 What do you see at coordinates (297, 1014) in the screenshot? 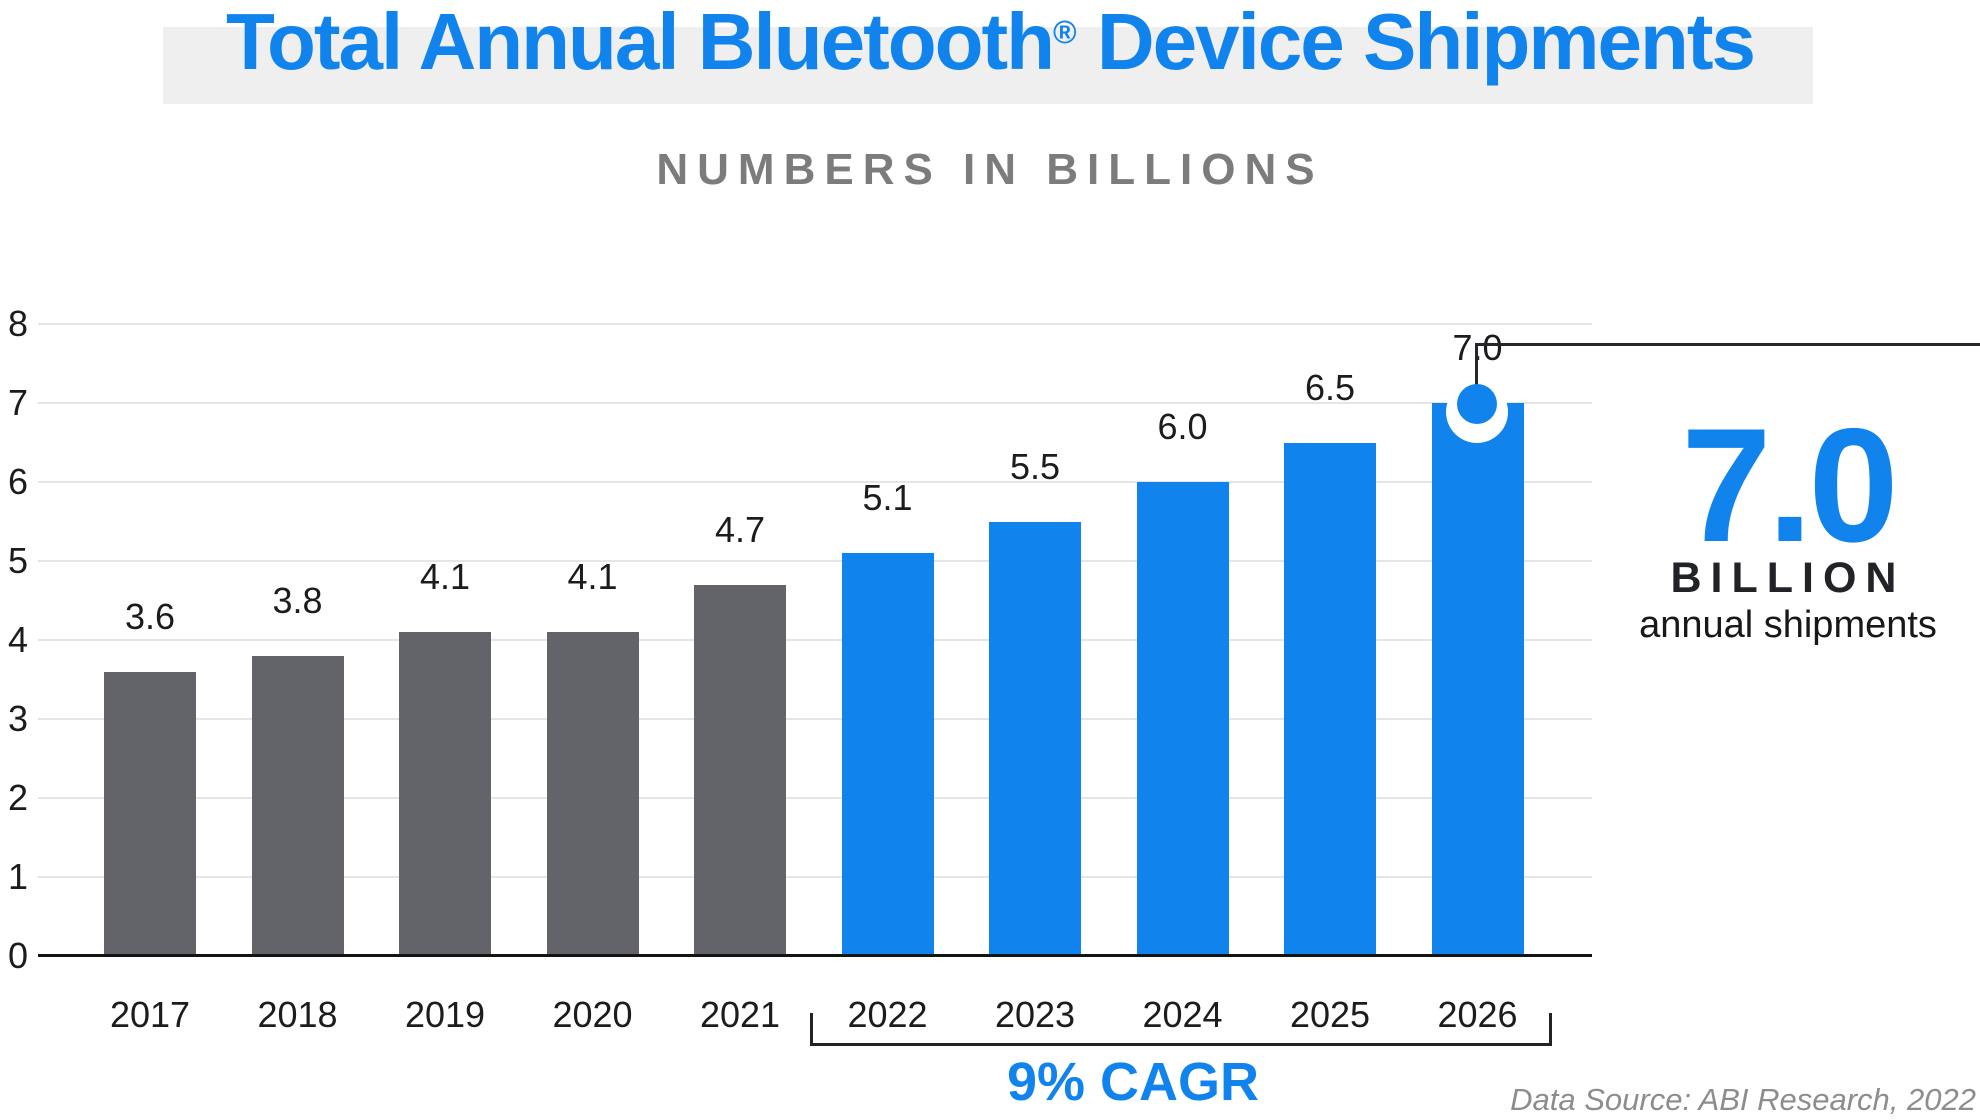
I see `x-axis-label-2018: 2018` at bounding box center [297, 1014].